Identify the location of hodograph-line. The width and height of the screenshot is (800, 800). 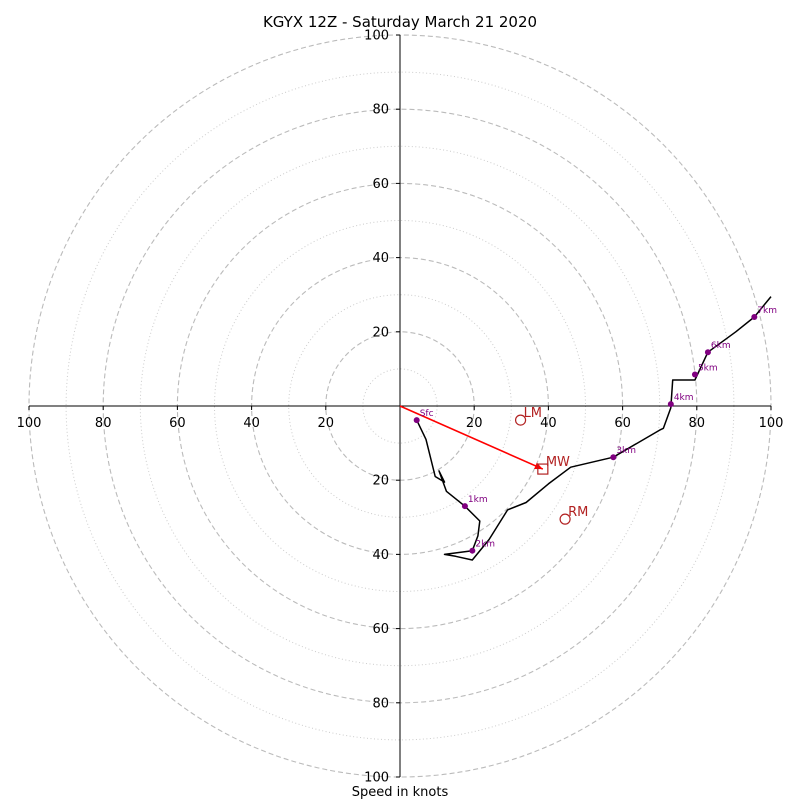
(594, 428).